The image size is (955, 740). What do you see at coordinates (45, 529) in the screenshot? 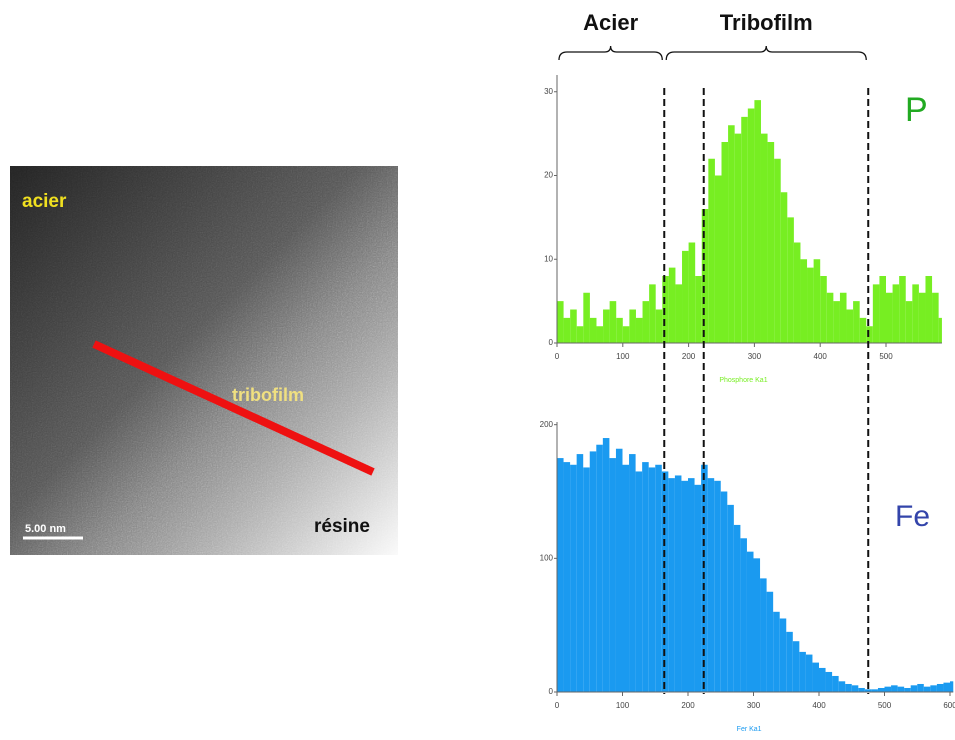
I see `scale-label: 5.00 nm` at bounding box center [45, 529].